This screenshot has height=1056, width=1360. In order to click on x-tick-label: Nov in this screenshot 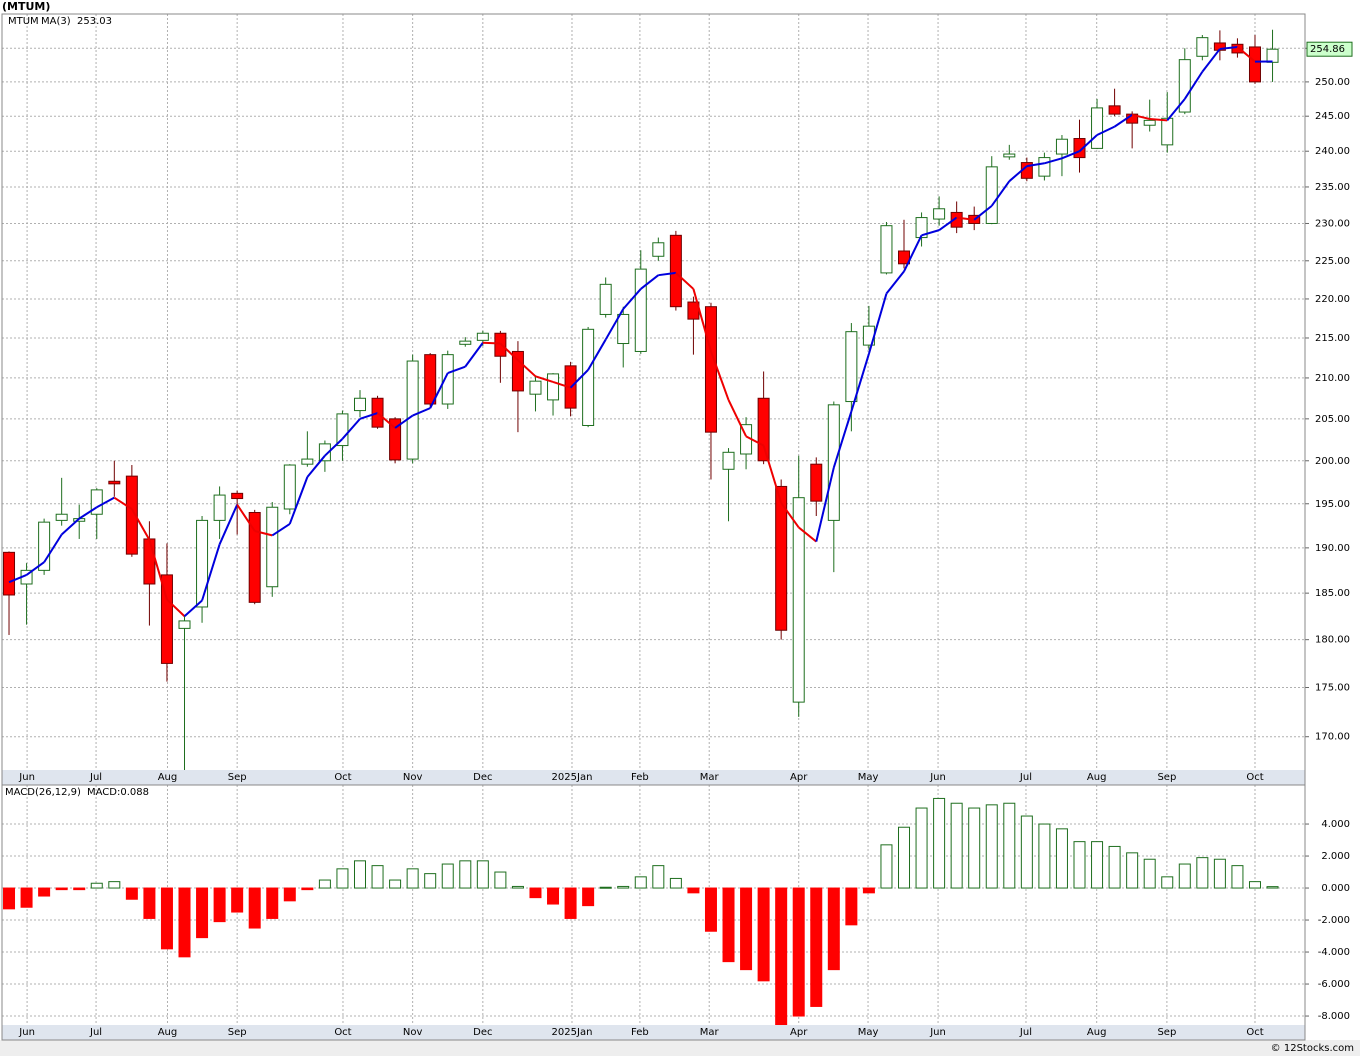, I will do `click(413, 777)`.